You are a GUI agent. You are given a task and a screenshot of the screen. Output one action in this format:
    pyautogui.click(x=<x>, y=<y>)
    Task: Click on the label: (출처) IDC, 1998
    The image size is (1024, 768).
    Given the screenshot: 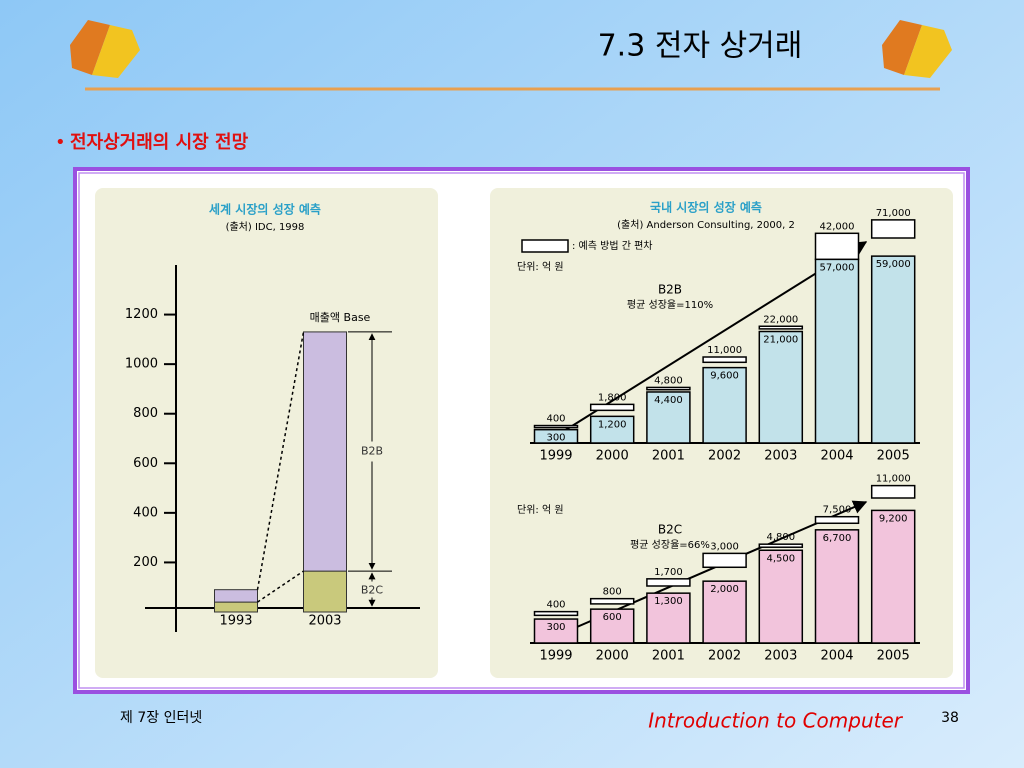 What is the action you would take?
    pyautogui.click(x=265, y=227)
    